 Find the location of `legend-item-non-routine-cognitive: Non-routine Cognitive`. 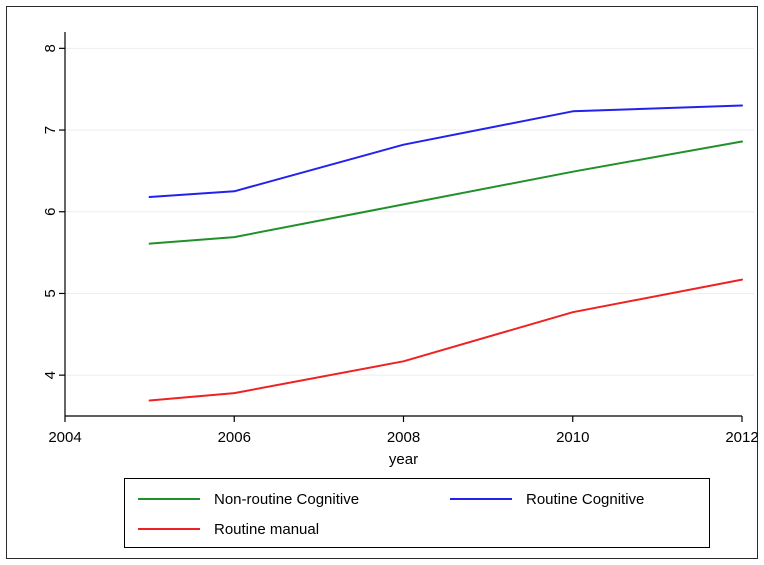

legend-item-non-routine-cognitive: Non-routine Cognitive is located at coordinates (248, 499).